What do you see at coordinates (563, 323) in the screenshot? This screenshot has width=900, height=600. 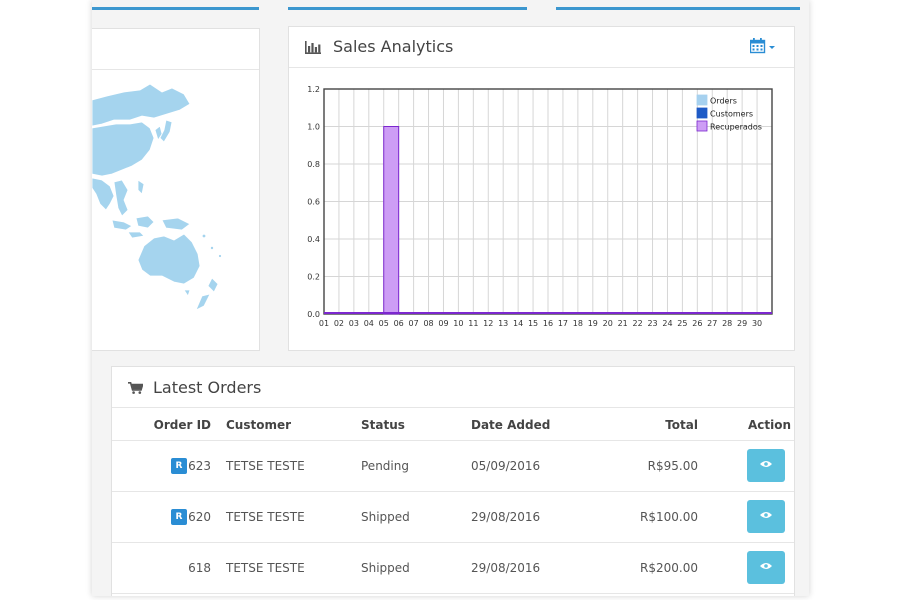 I see `x-tick-label: 17` at bounding box center [563, 323].